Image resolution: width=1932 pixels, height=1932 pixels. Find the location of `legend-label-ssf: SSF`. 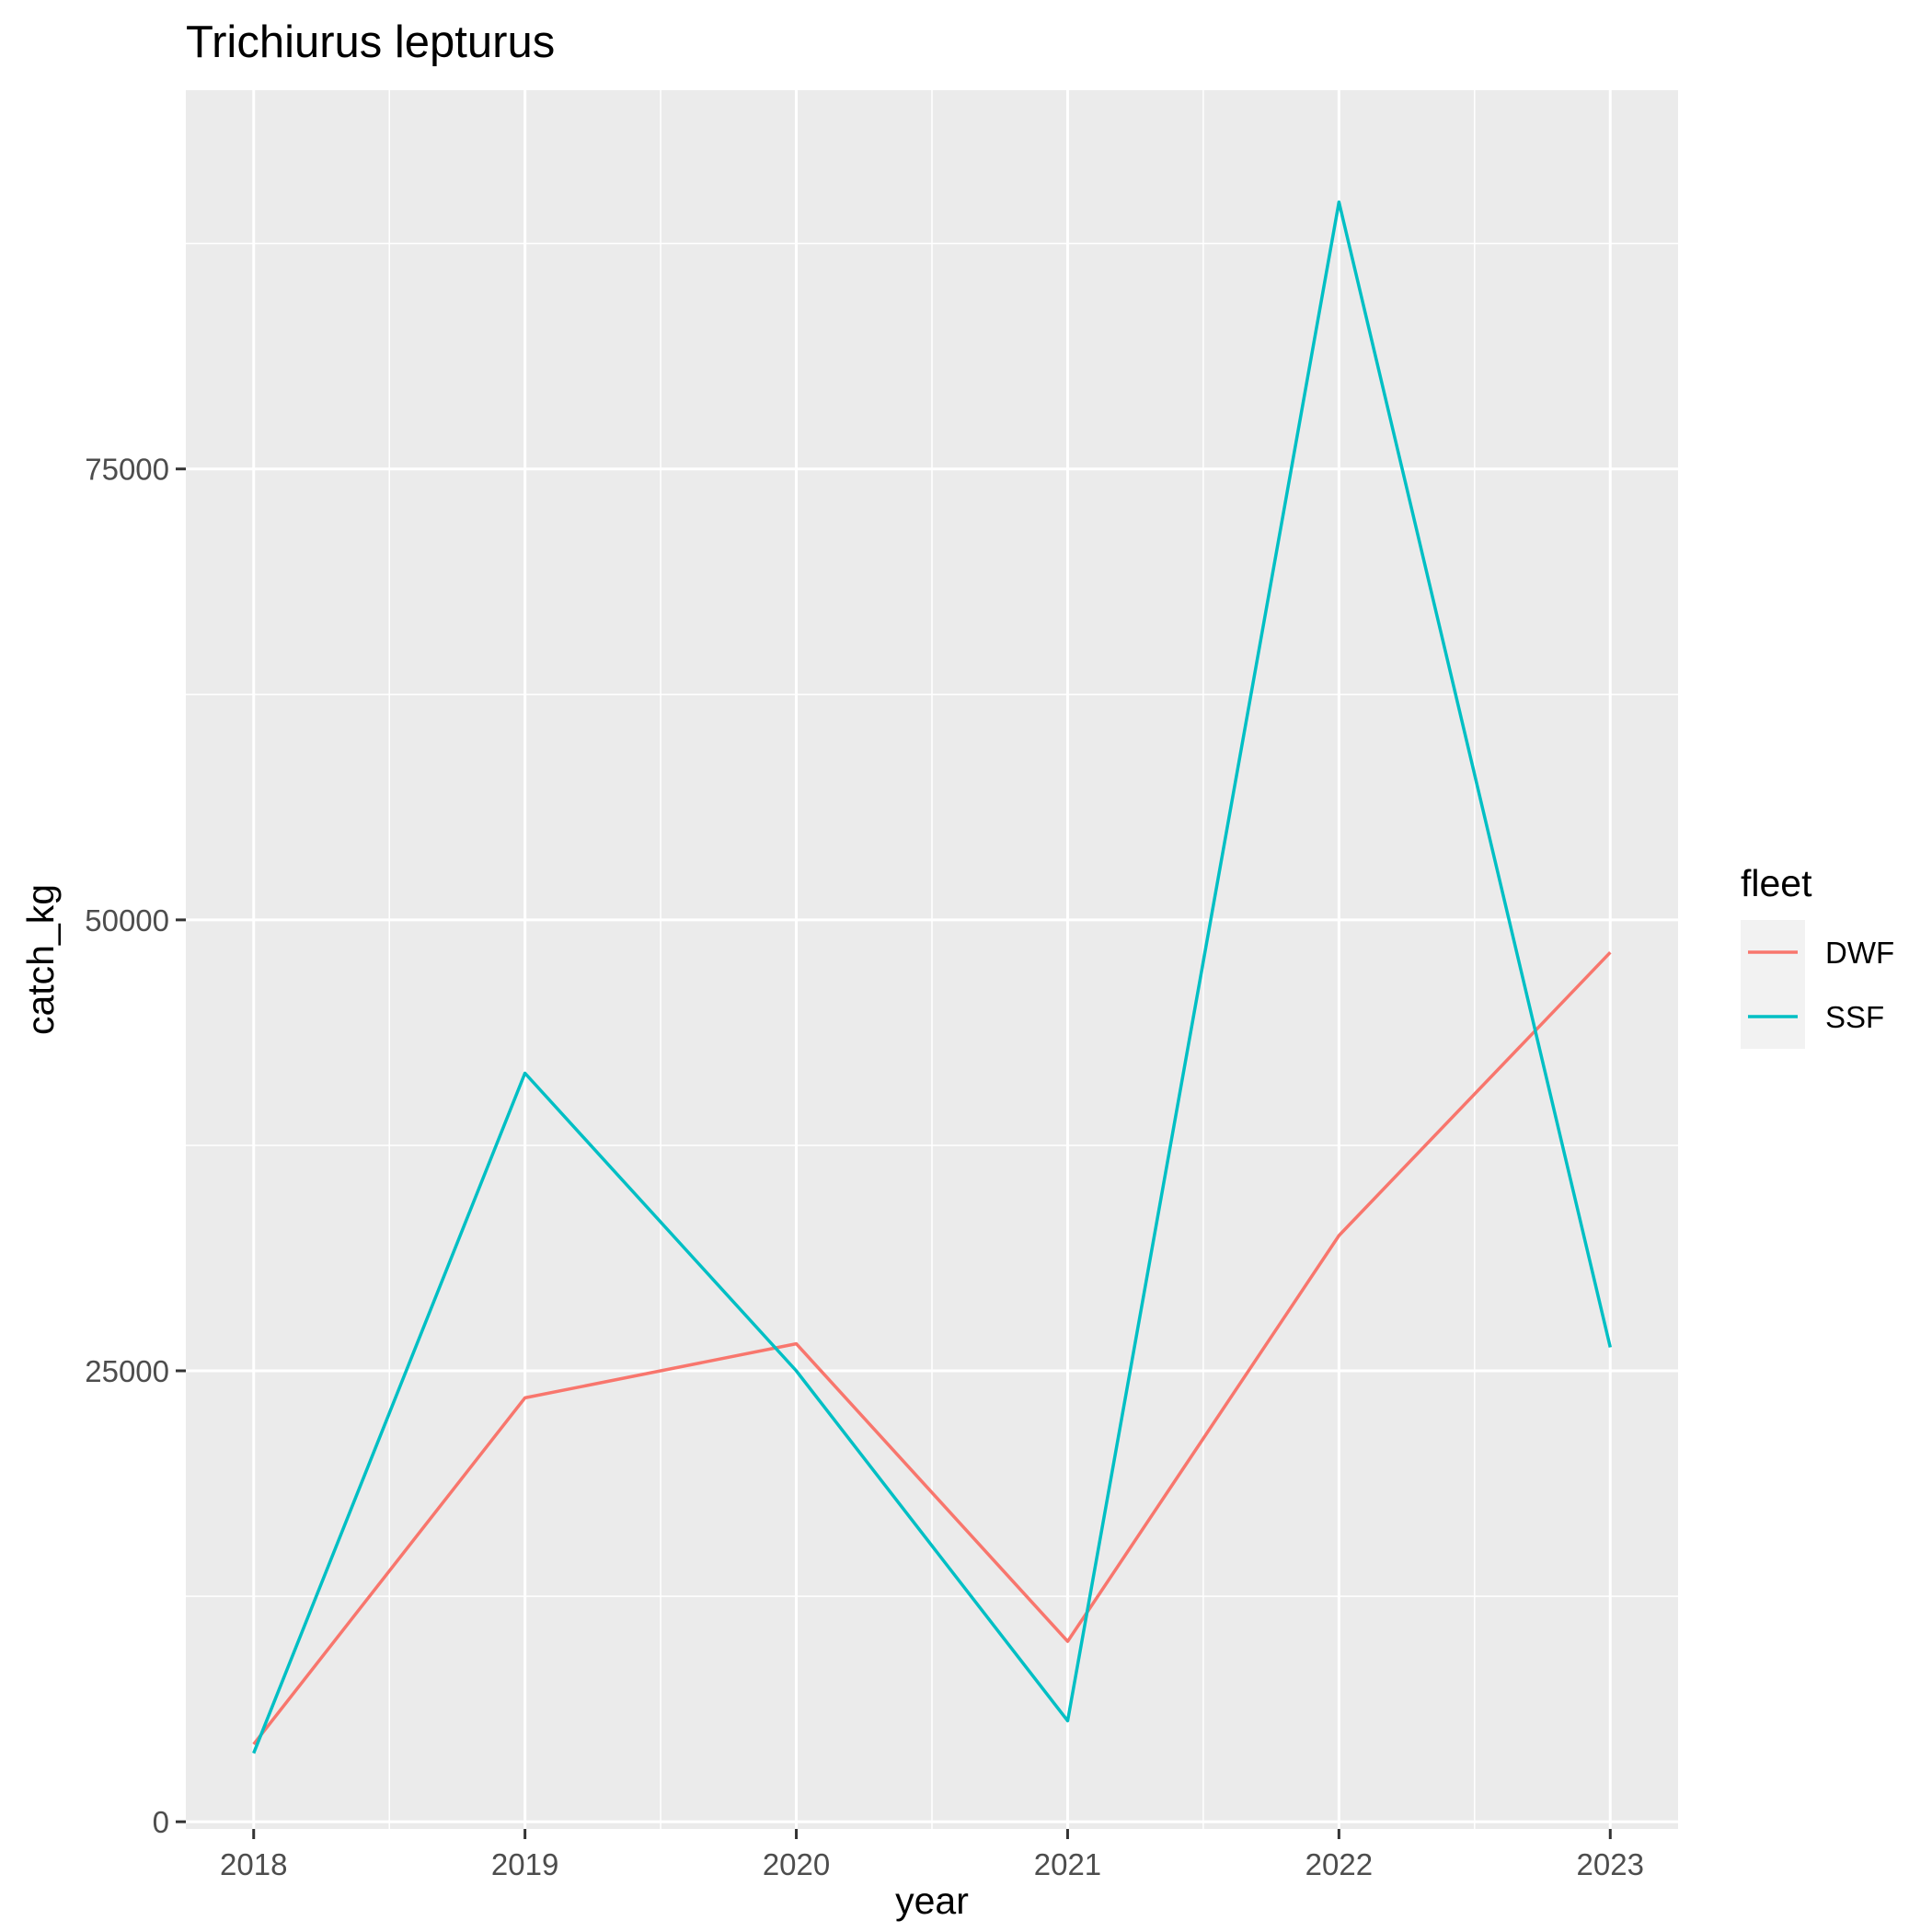

legend-label-ssf: SSF is located at coordinates (1854, 1017).